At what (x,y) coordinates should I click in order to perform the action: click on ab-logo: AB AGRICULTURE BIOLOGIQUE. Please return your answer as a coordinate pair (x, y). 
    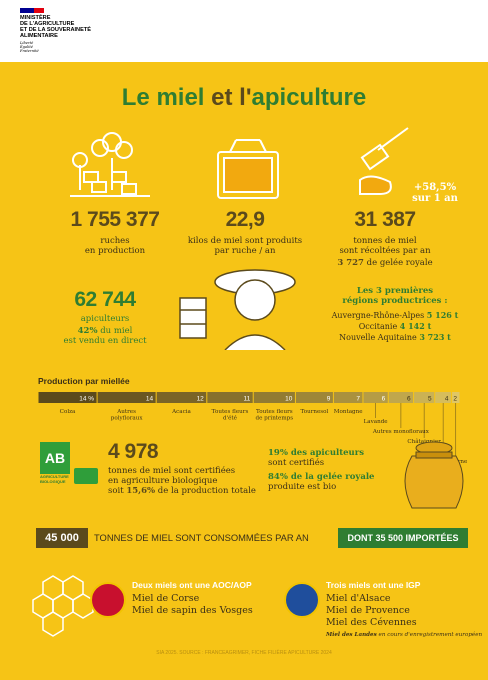
    Looking at the image, I should click on (69, 467).